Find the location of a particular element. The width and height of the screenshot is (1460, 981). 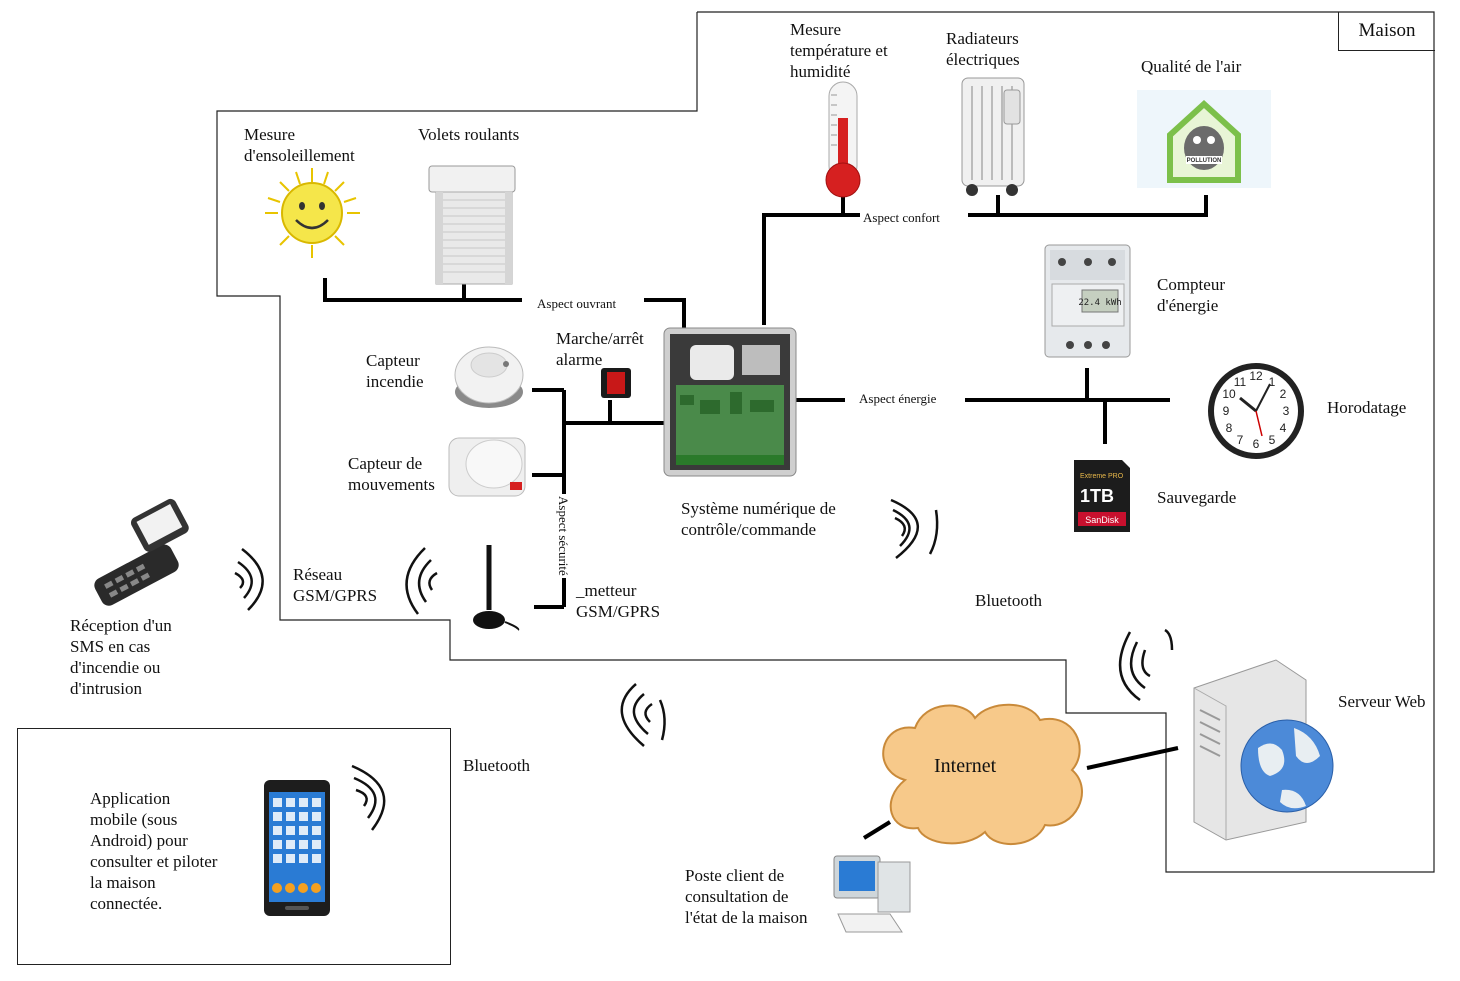

svg-text: 5 is located at coordinates (1272, 440).